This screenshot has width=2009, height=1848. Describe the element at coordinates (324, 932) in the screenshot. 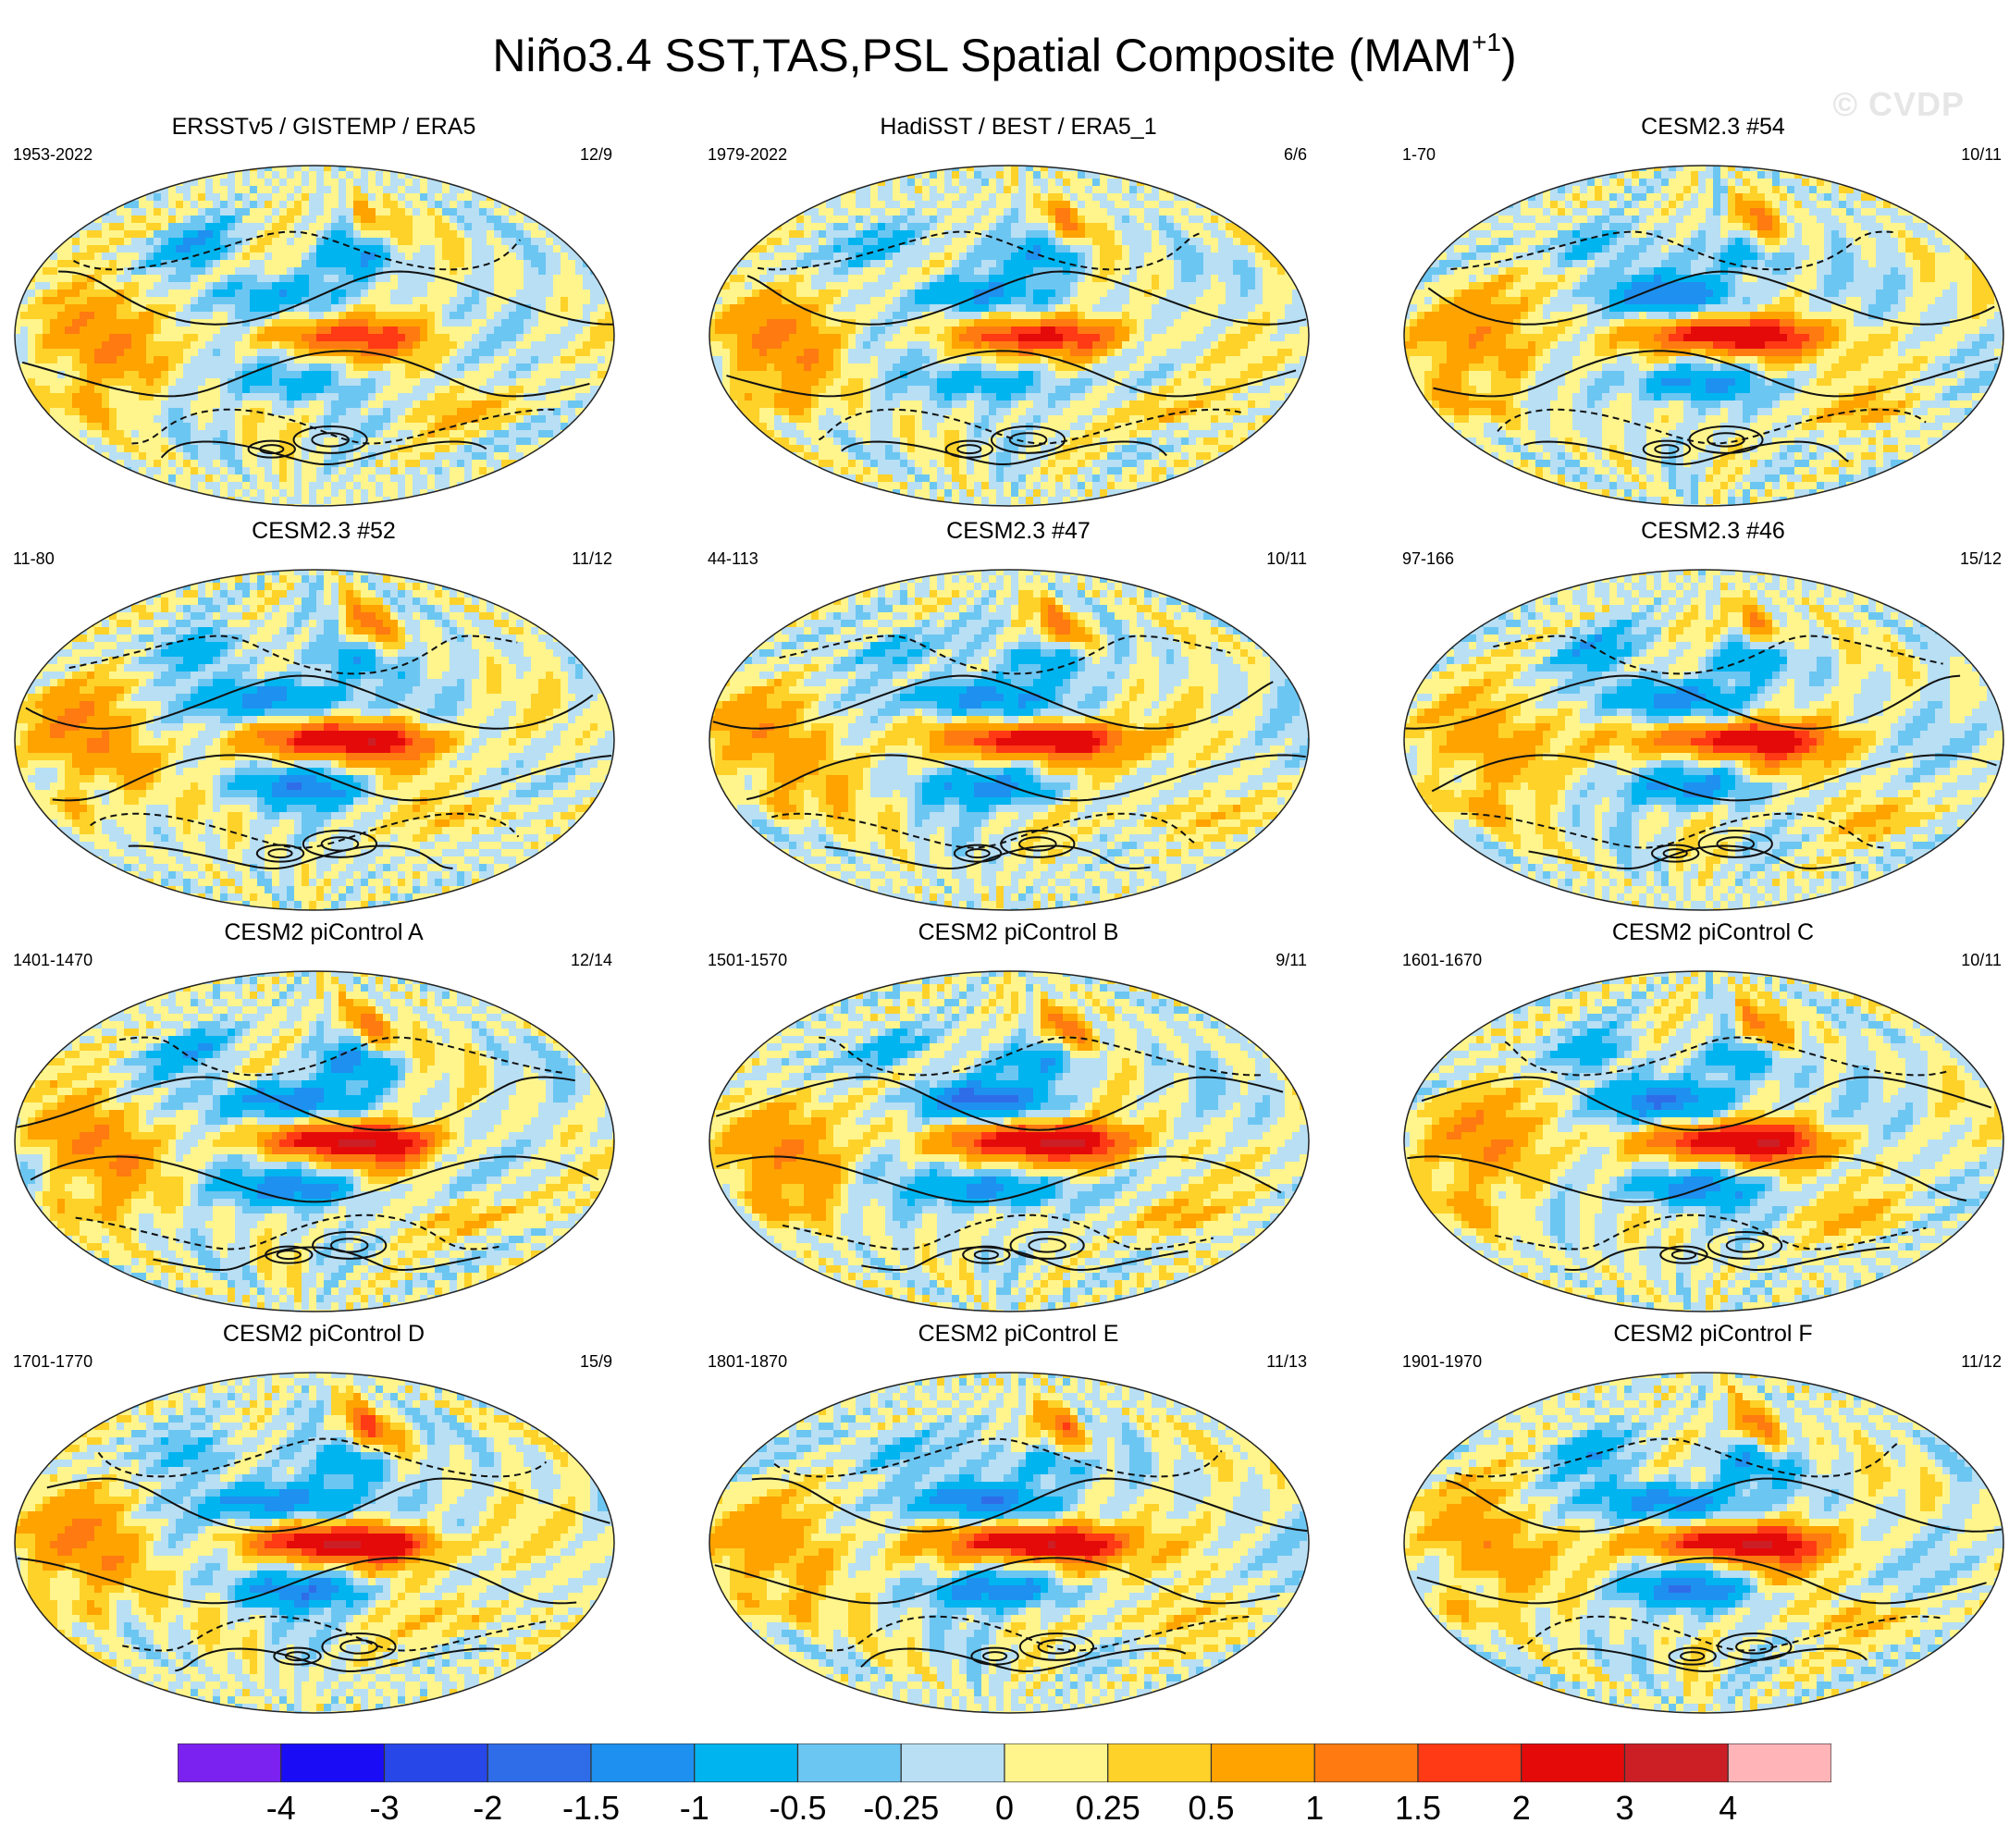

I see `panel-title: CESM2 piControl A` at that location.